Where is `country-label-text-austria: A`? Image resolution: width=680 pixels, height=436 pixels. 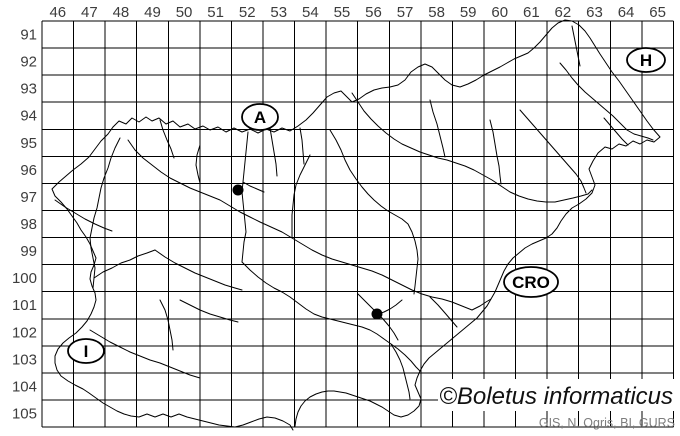
country-label-text-austria: A is located at coordinates (260, 117).